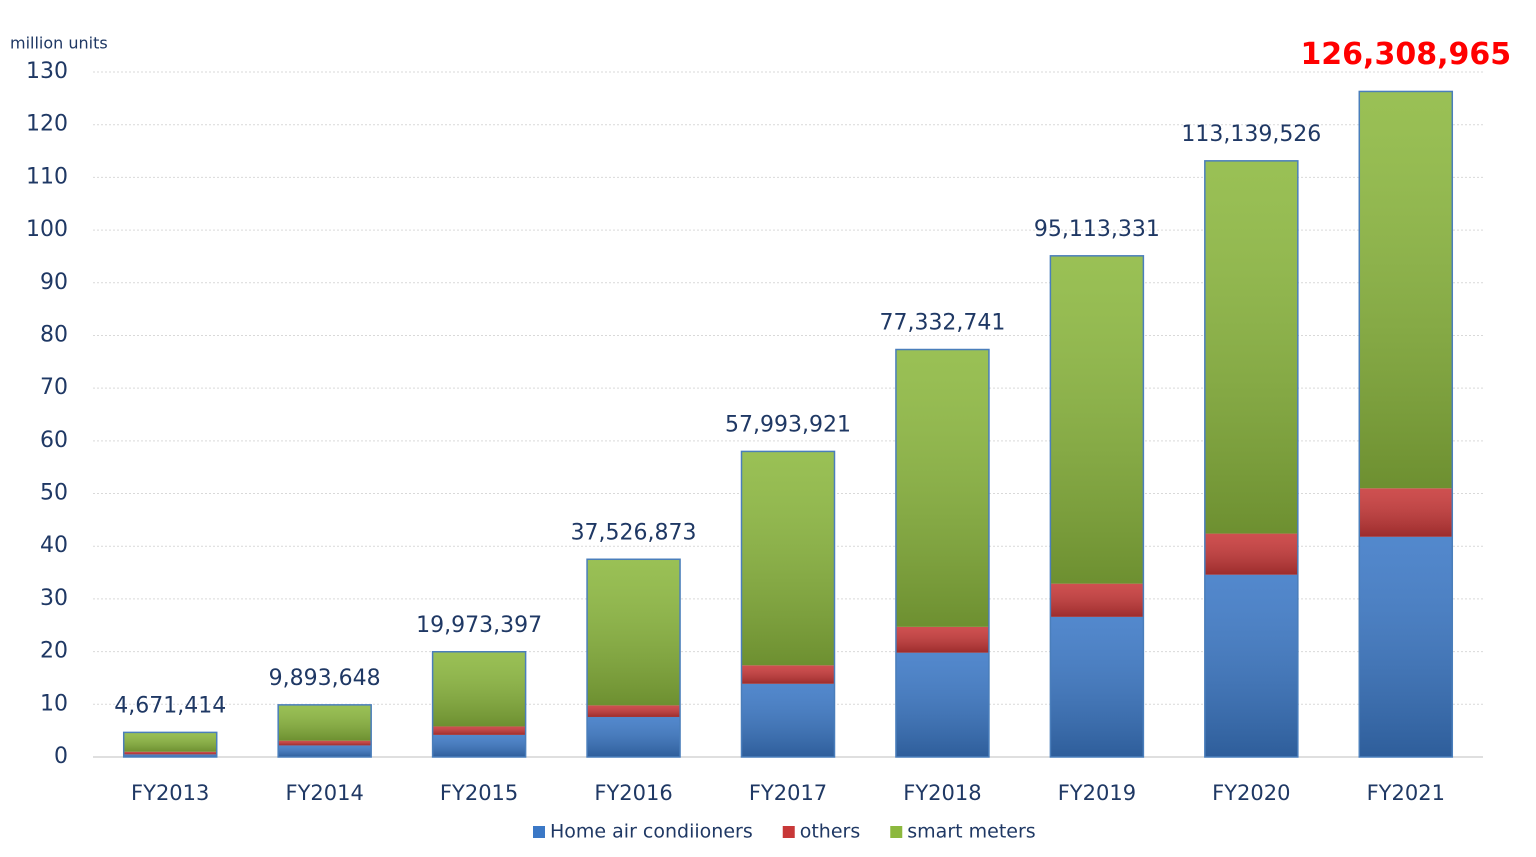 The image size is (1536, 857). What do you see at coordinates (479, 793) in the screenshot?
I see `x-tick-label: FY2015` at bounding box center [479, 793].